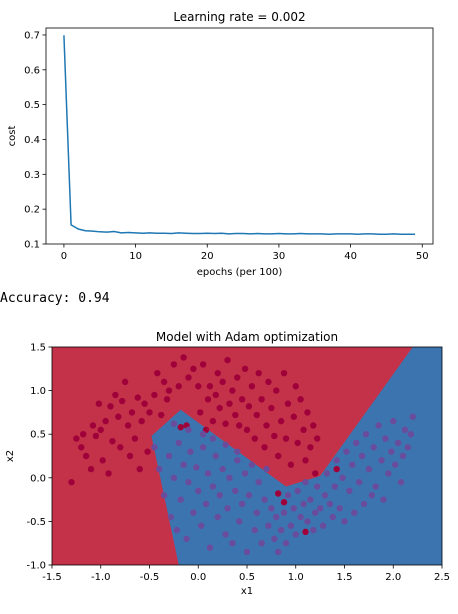 This screenshot has width=458, height=614. Describe the element at coordinates (245, 253) in the screenshot. I see `chart1-x-ticks: 0 10 20 30 40 50` at that location.